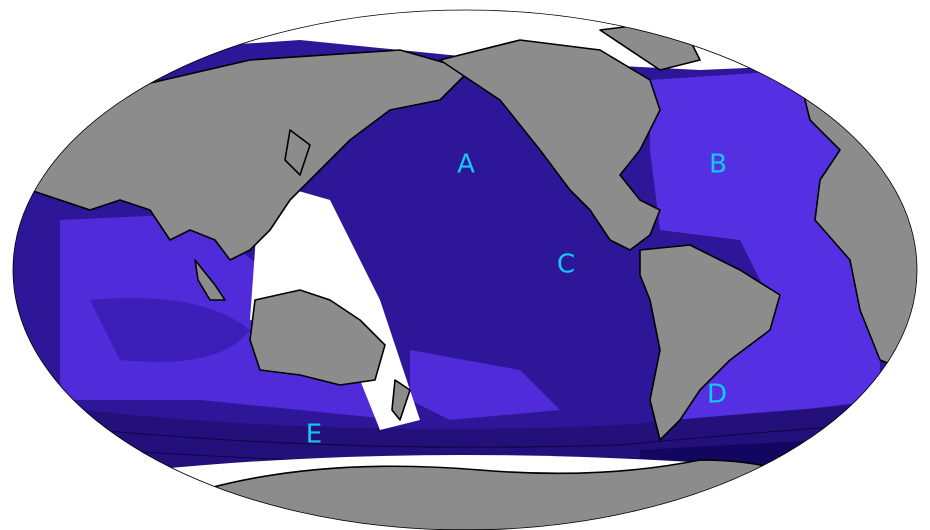 Image resolution: width=930 pixels, height=530 pixels. I want to click on new-zealand, so click(401, 400).